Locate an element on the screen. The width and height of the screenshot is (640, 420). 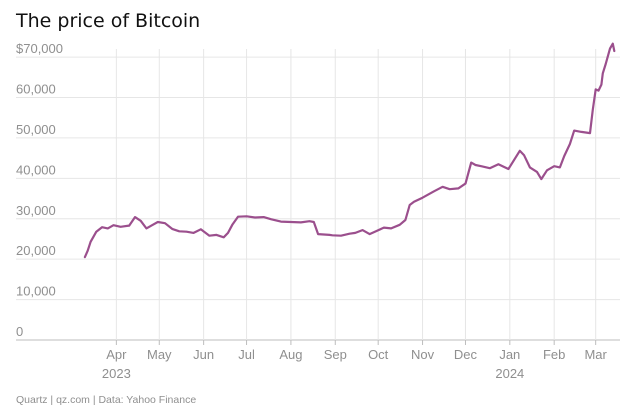
x-year-label: 2024 is located at coordinates (509, 373).